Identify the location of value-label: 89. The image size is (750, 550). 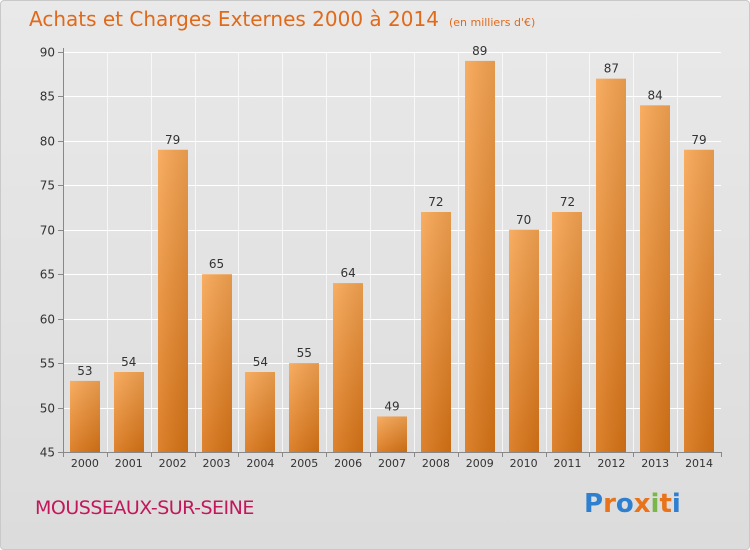
(479, 51).